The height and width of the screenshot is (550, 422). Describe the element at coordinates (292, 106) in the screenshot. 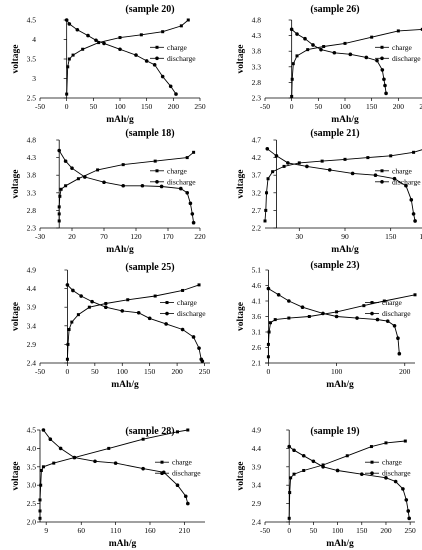

I see `x-tick-label: 0` at that location.